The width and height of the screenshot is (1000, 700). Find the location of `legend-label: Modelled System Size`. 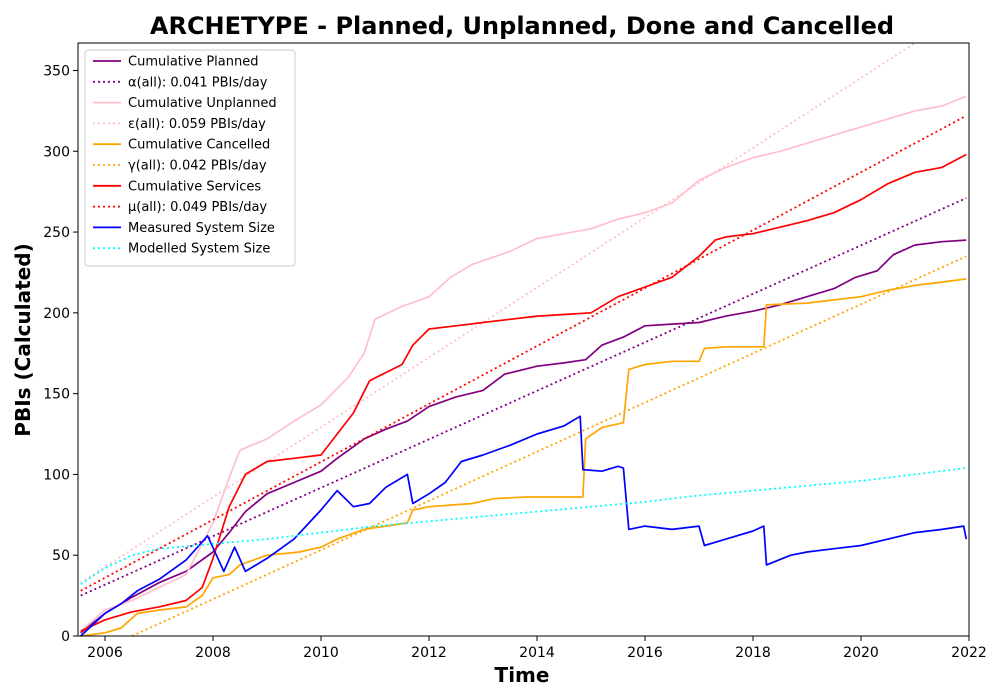

legend-label: Modelled System Size is located at coordinates (199, 249).